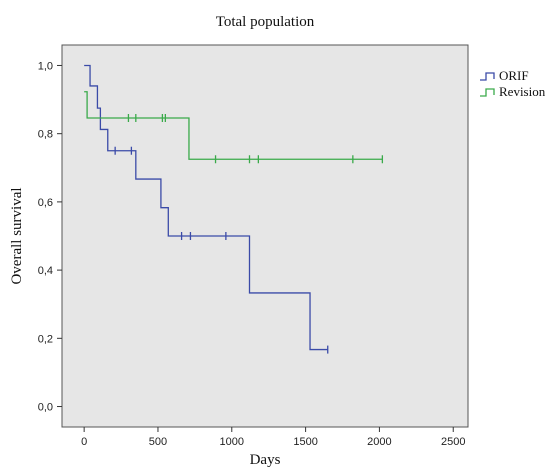  I want to click on legend-swatch-revision, so click(487, 92).